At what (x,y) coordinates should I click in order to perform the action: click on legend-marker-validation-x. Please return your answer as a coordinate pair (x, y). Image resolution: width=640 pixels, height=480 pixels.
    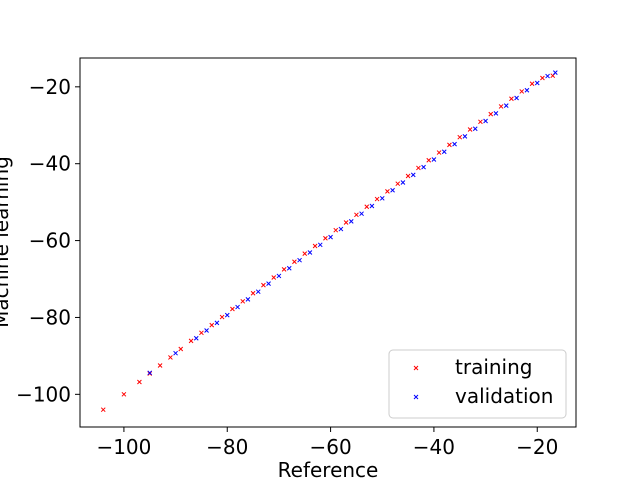
    Looking at the image, I should click on (416, 397).